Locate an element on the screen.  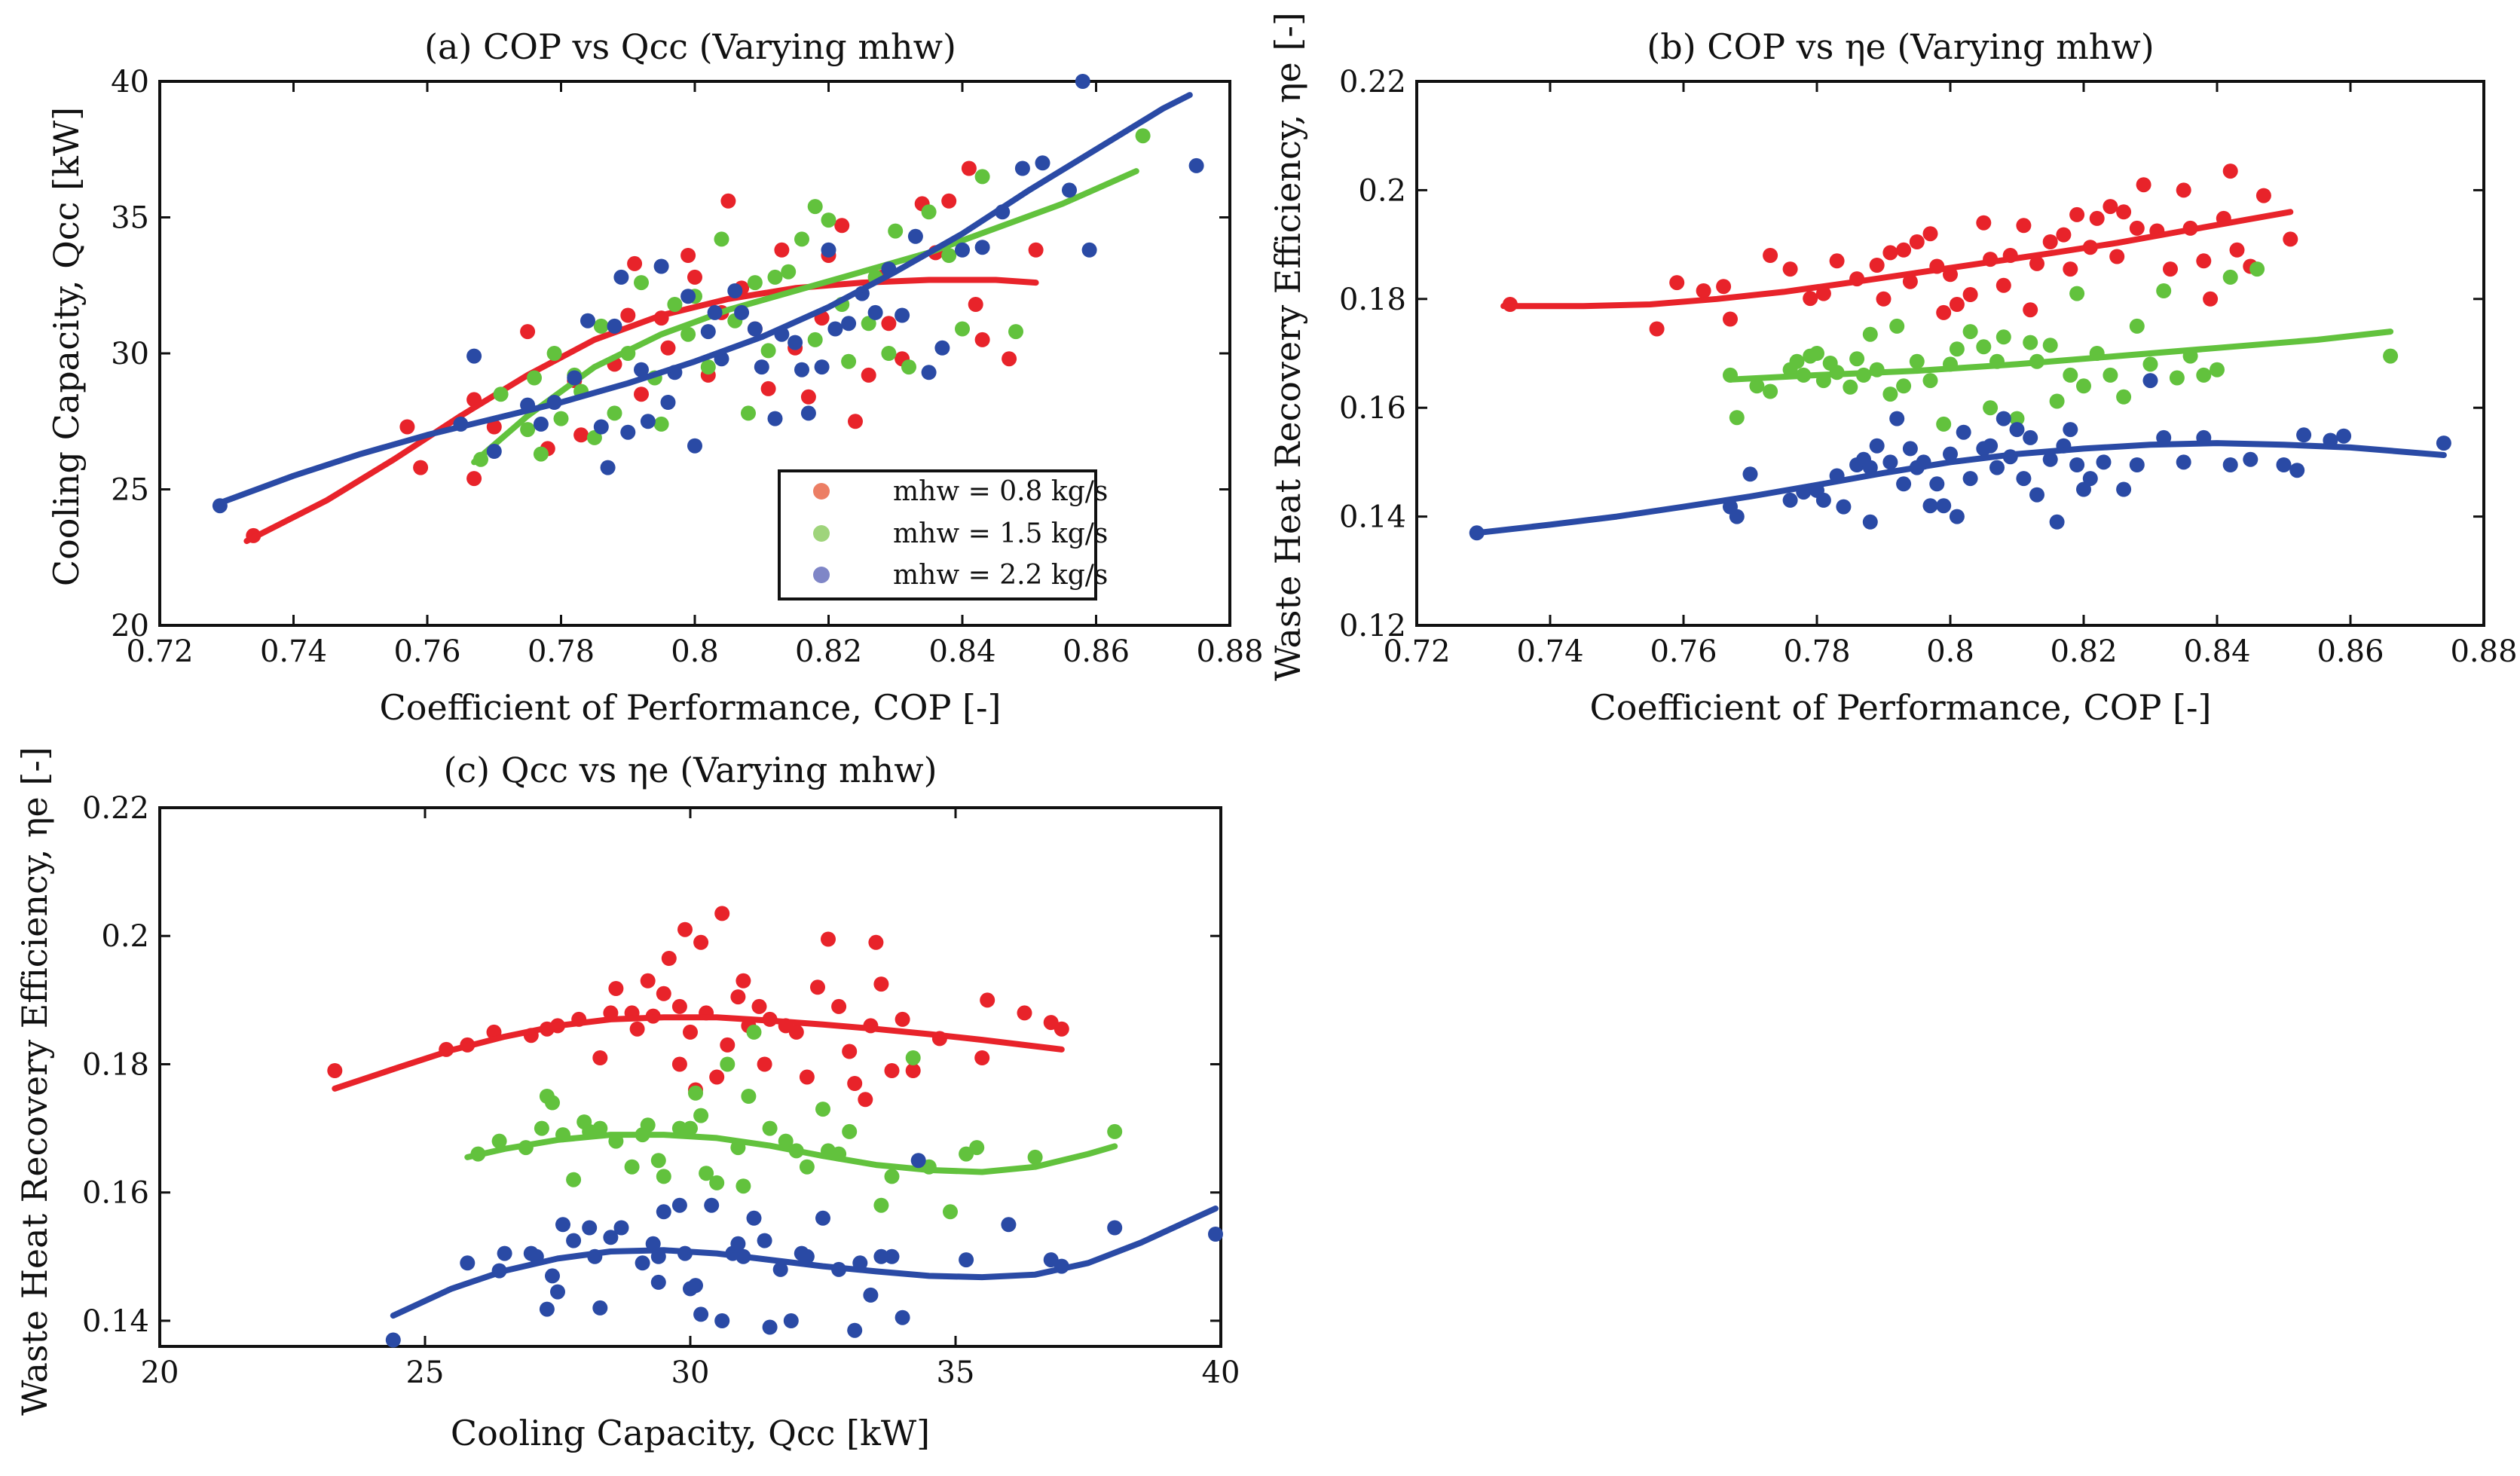
panel-c-xtick-label: 40 is located at coordinates (1221, 1372).